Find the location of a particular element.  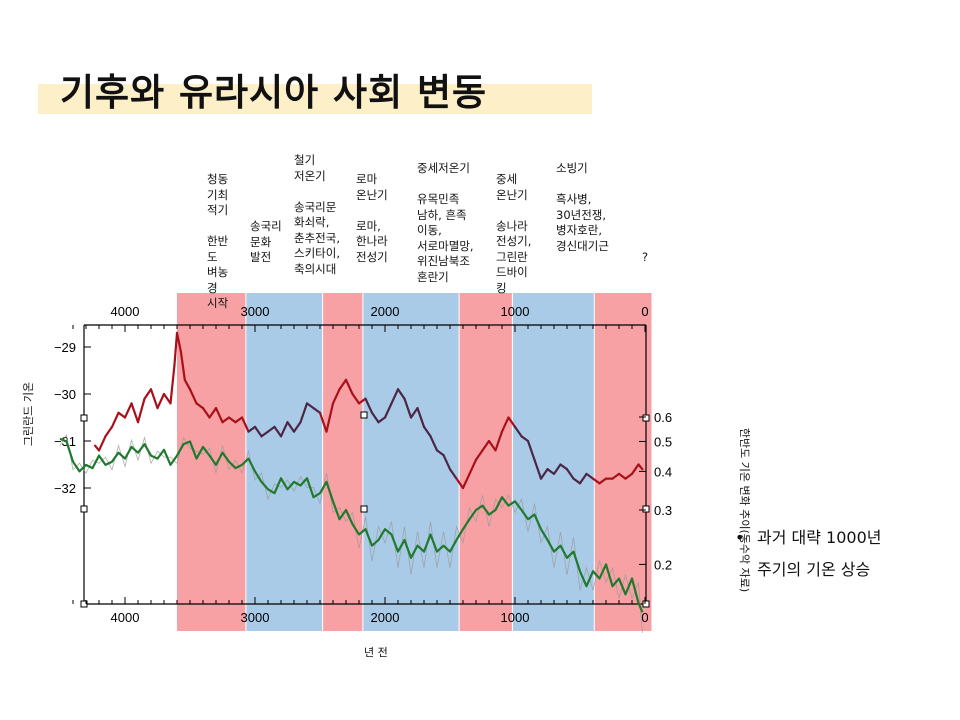

note-line-2: 주기의 기온 상승 is located at coordinates (808, 570).